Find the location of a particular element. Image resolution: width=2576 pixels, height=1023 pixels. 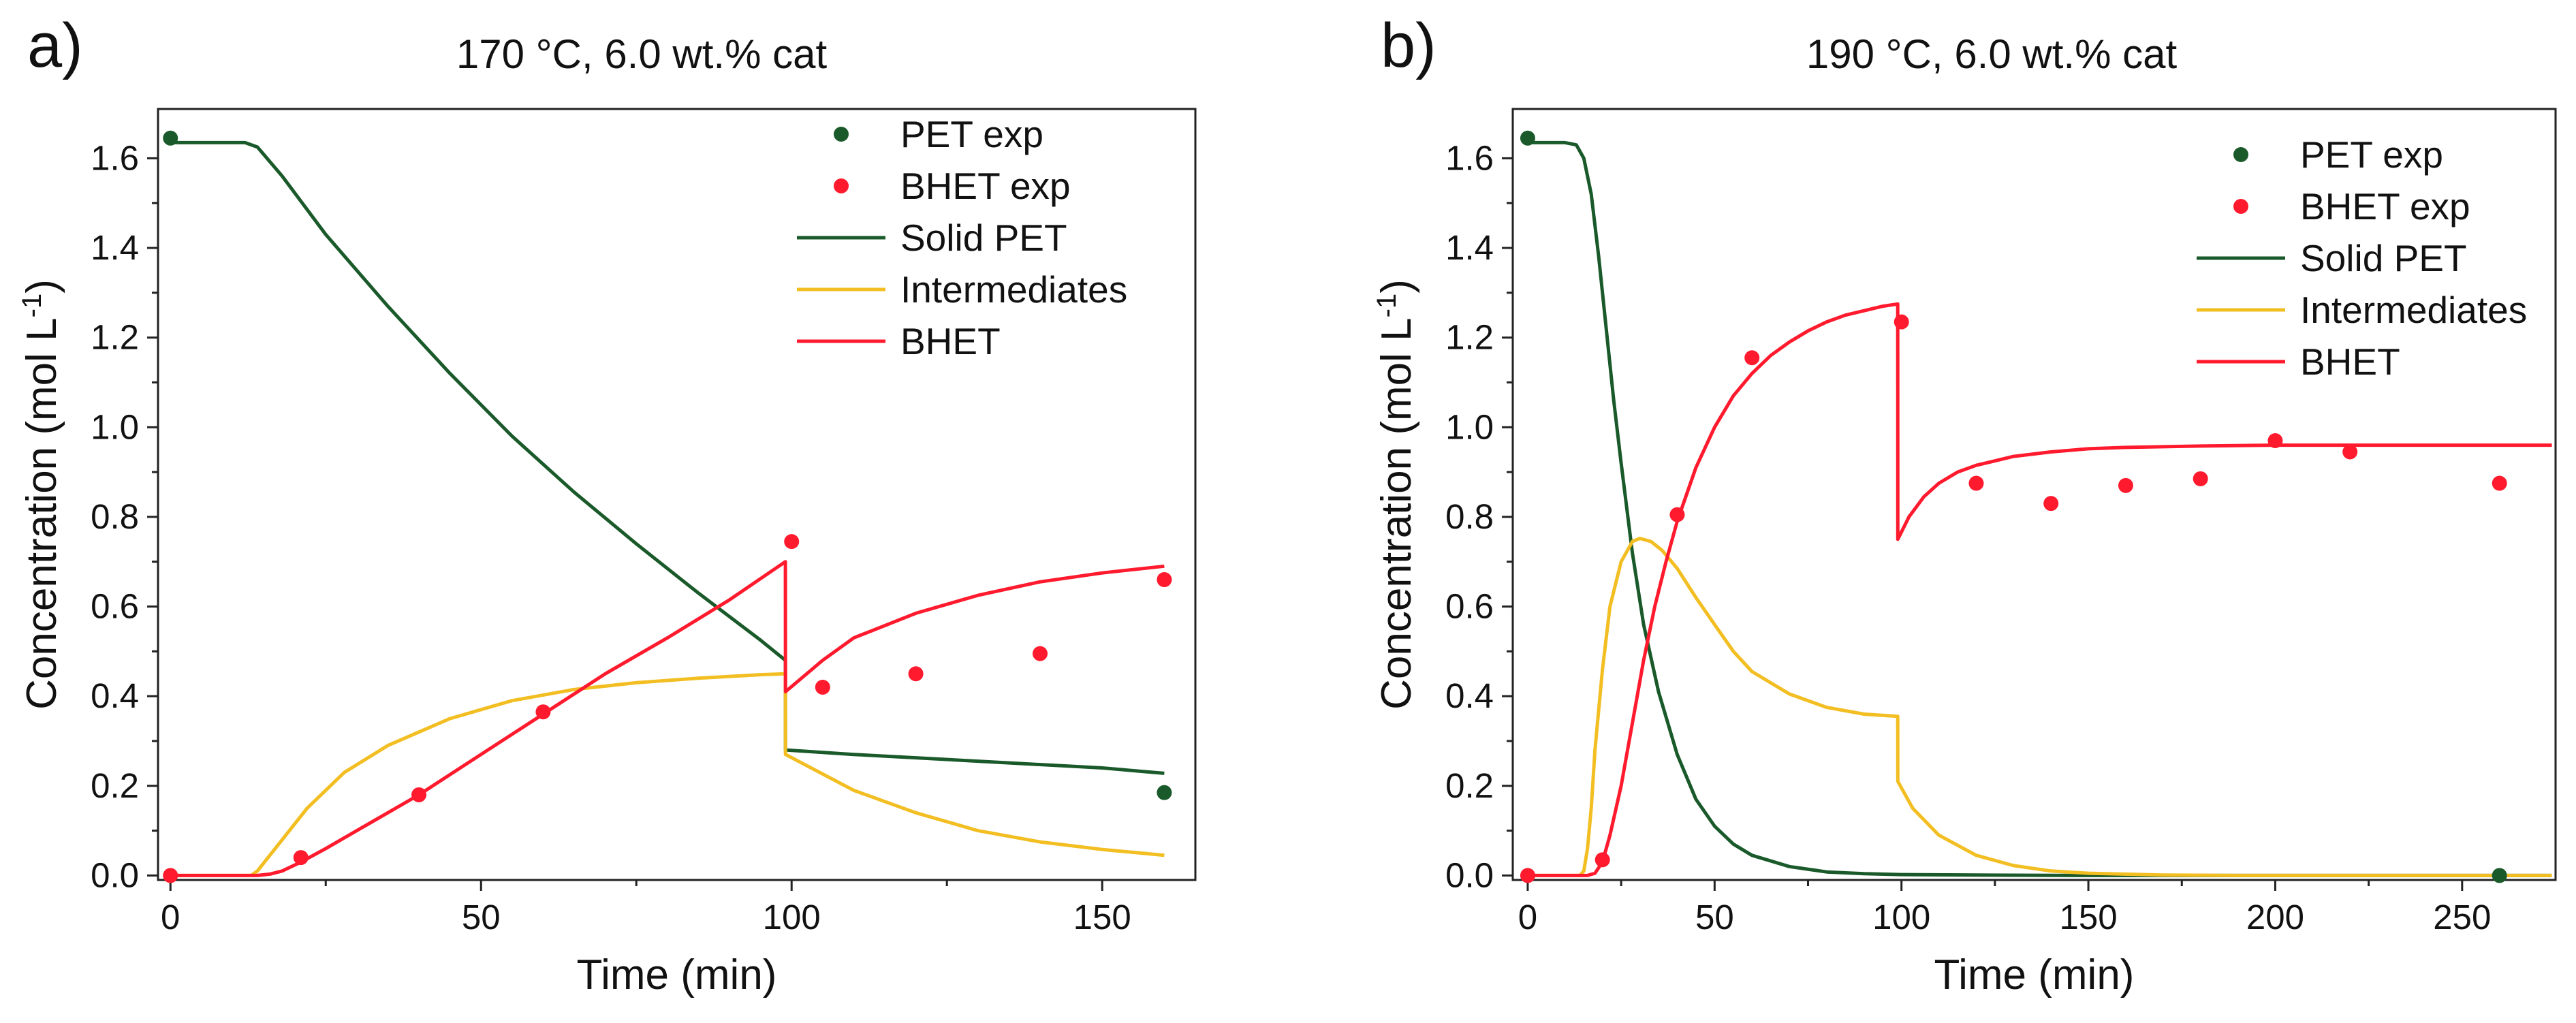

x-tick-label: 200 is located at coordinates (2275, 918).